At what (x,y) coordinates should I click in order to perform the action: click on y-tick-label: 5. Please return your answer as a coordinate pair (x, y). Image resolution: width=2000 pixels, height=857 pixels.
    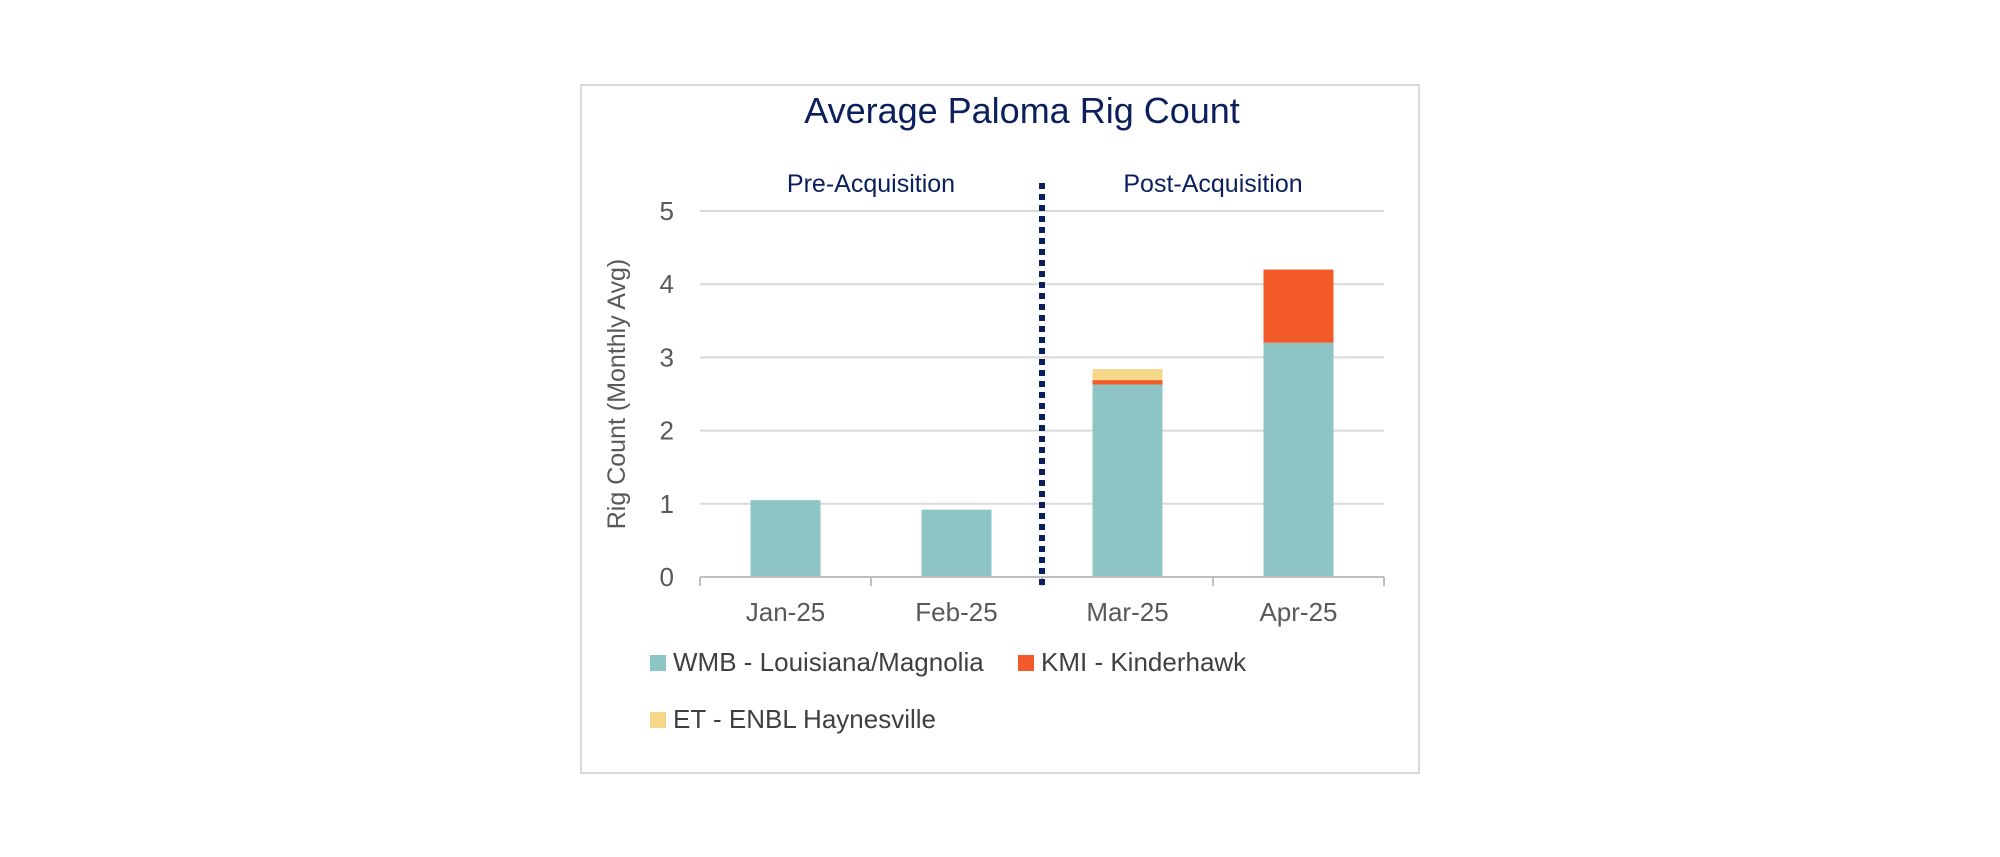
    Looking at the image, I should click on (667, 211).